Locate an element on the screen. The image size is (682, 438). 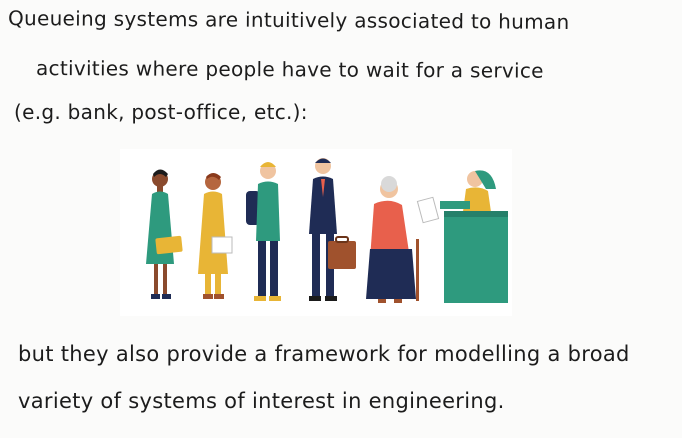
person-4-icon is located at coordinates (332, 229).